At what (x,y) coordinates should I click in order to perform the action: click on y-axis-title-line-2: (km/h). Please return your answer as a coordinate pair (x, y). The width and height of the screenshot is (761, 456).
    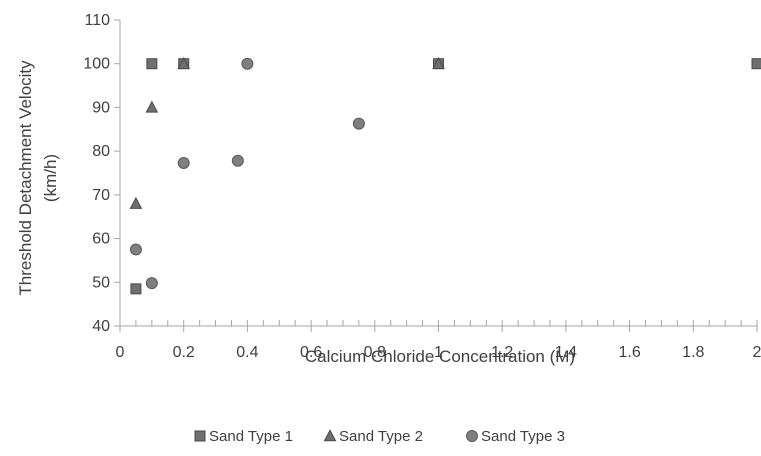
    Looking at the image, I should click on (50, 178).